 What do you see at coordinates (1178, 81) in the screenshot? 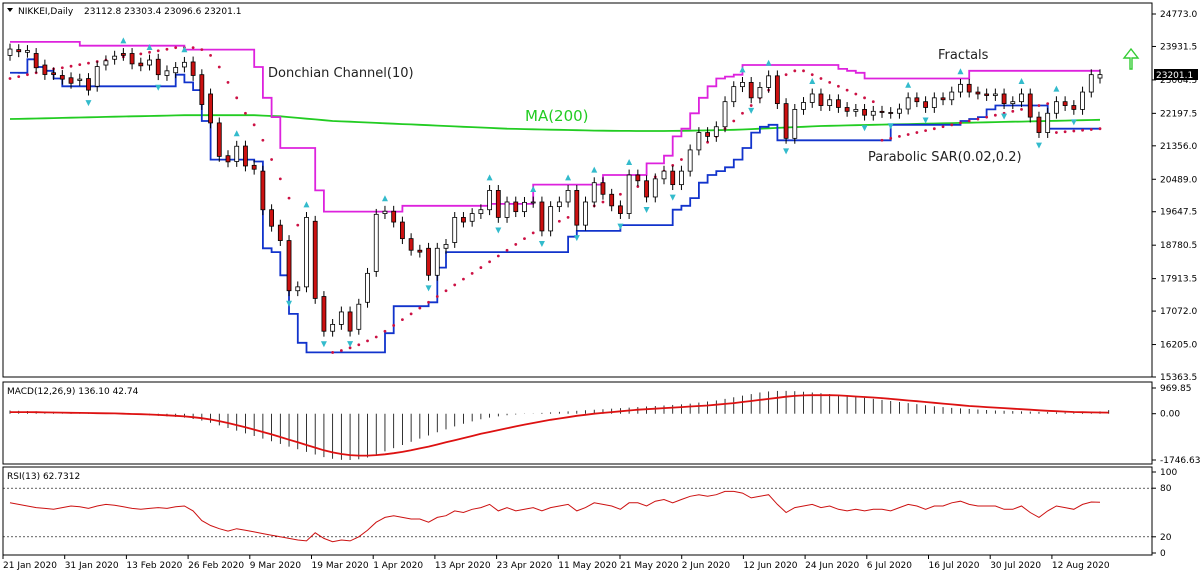
I see `price-tick-label: 23064.5` at bounding box center [1178, 81].